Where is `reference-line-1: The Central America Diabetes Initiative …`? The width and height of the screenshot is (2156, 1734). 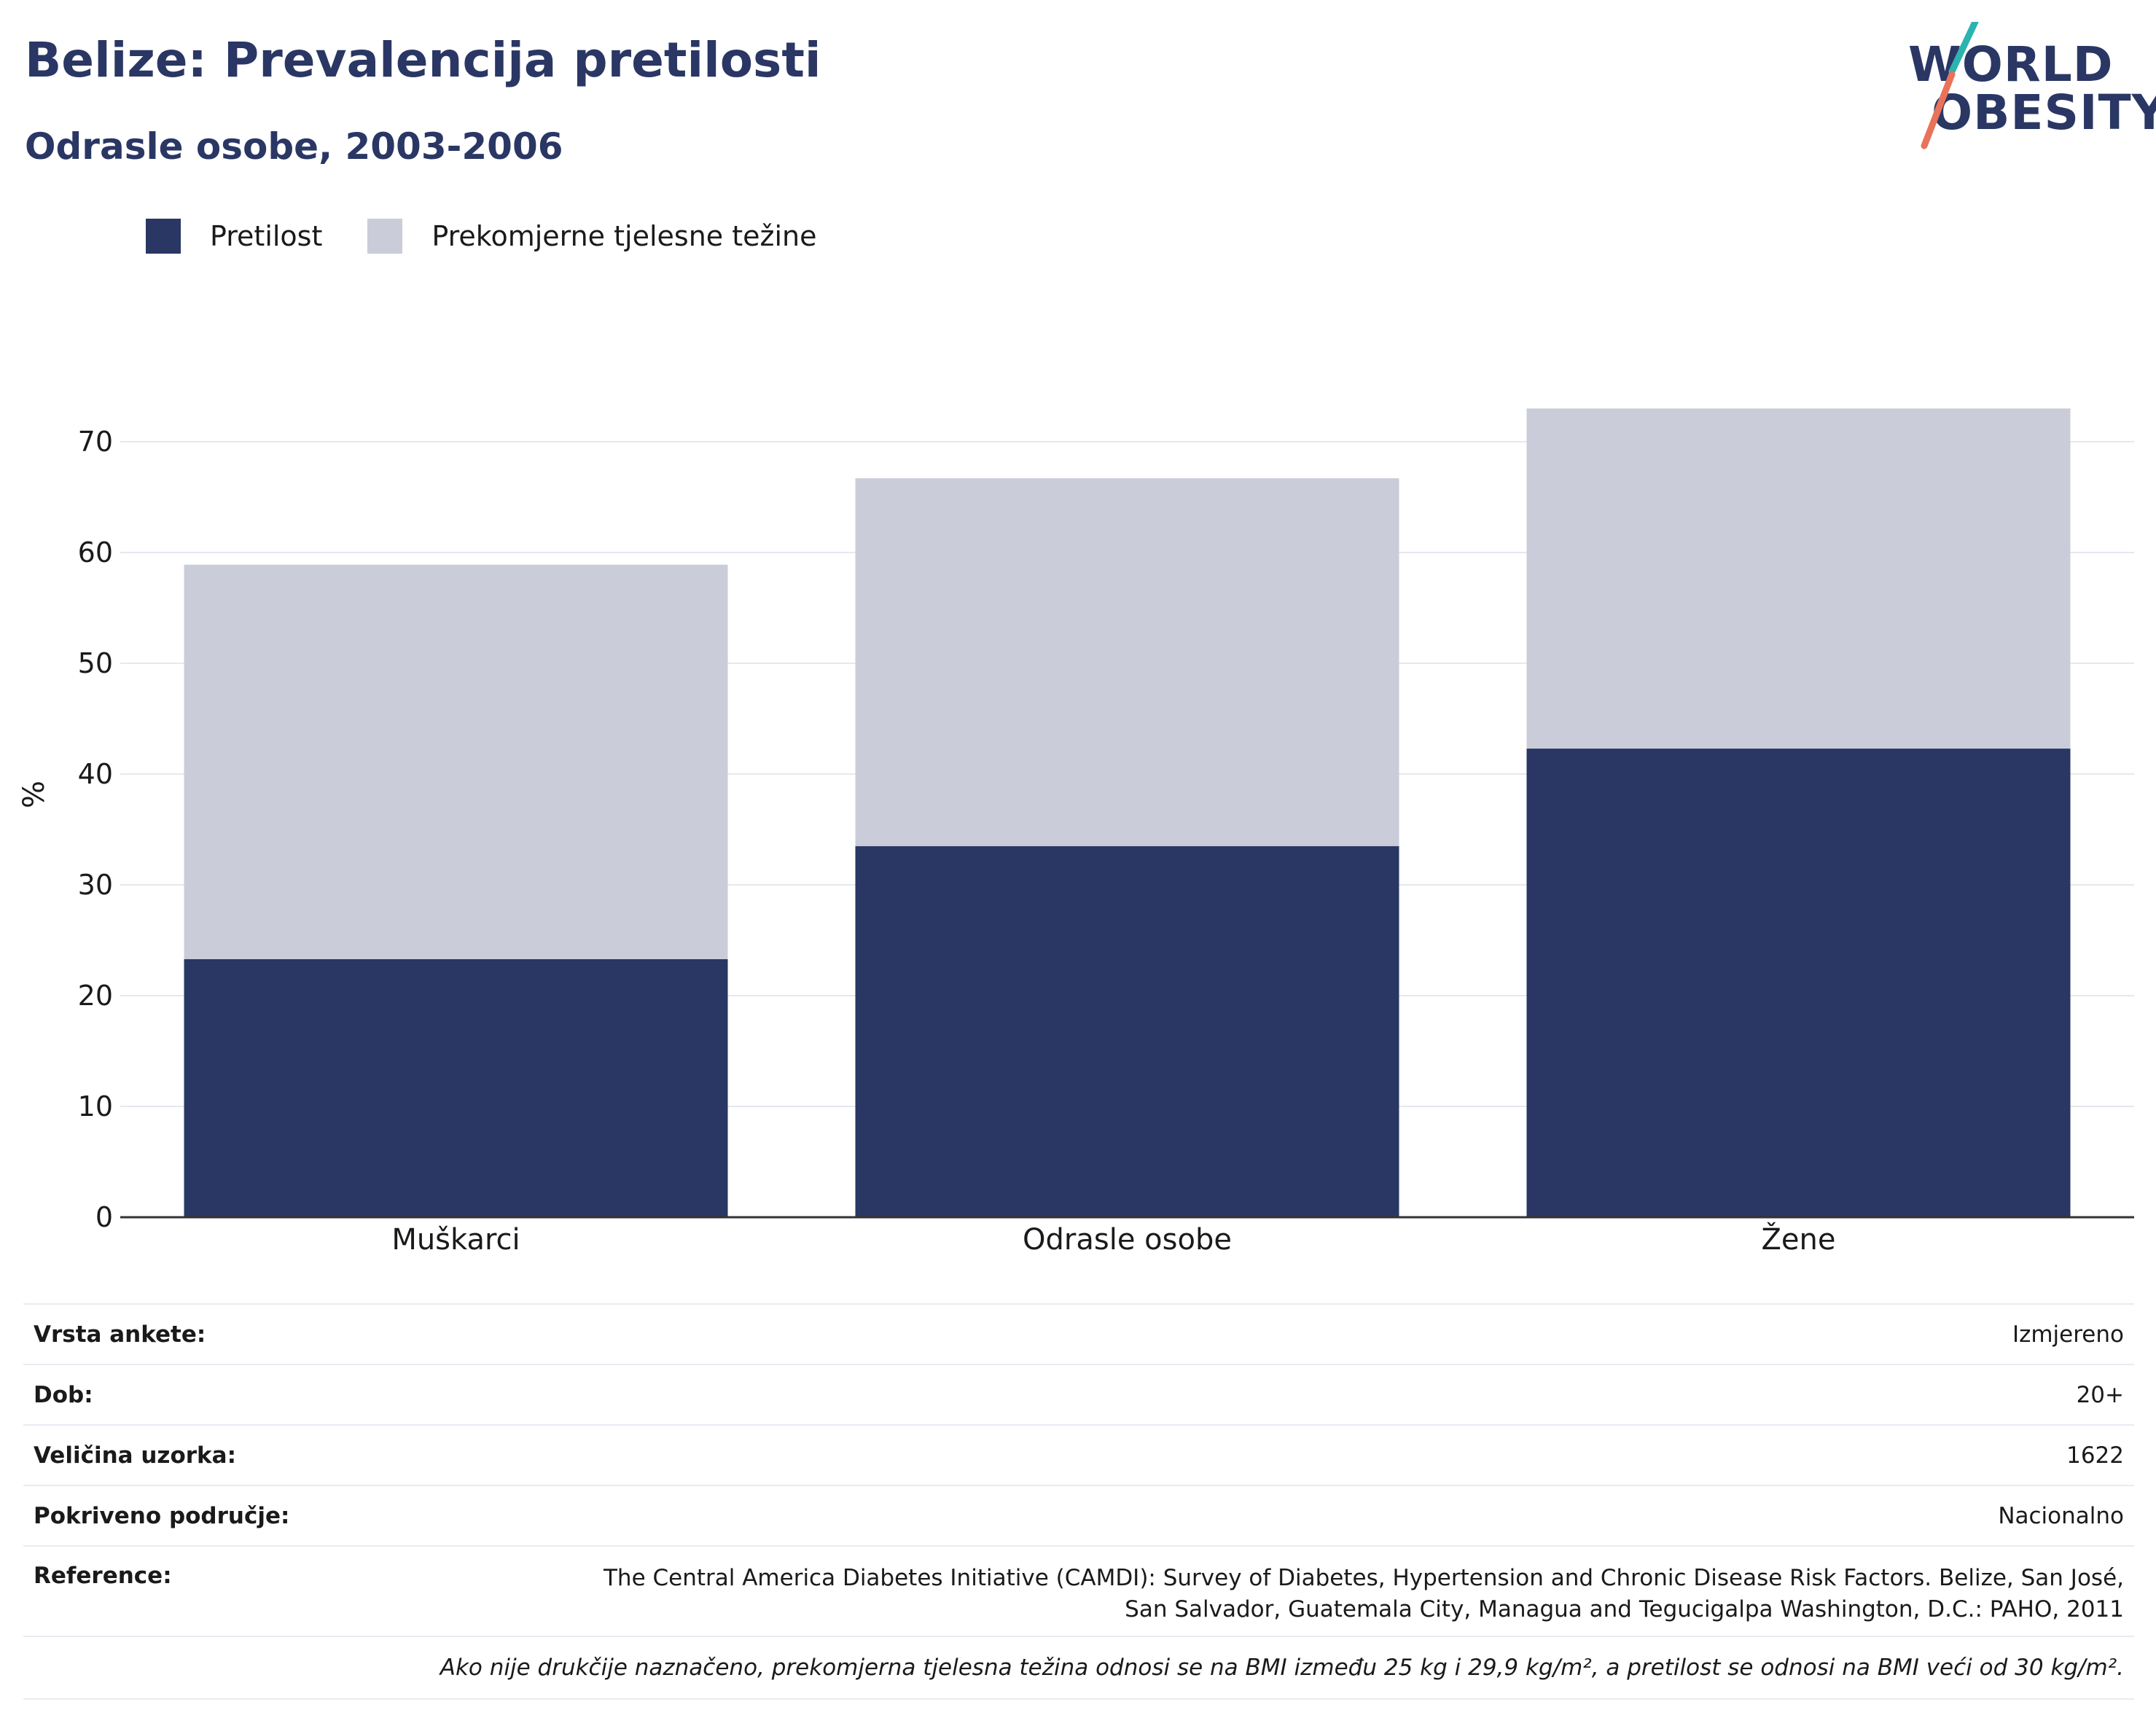
reference-line-1: The Central America Diabetes Initiative … is located at coordinates (1364, 1578).